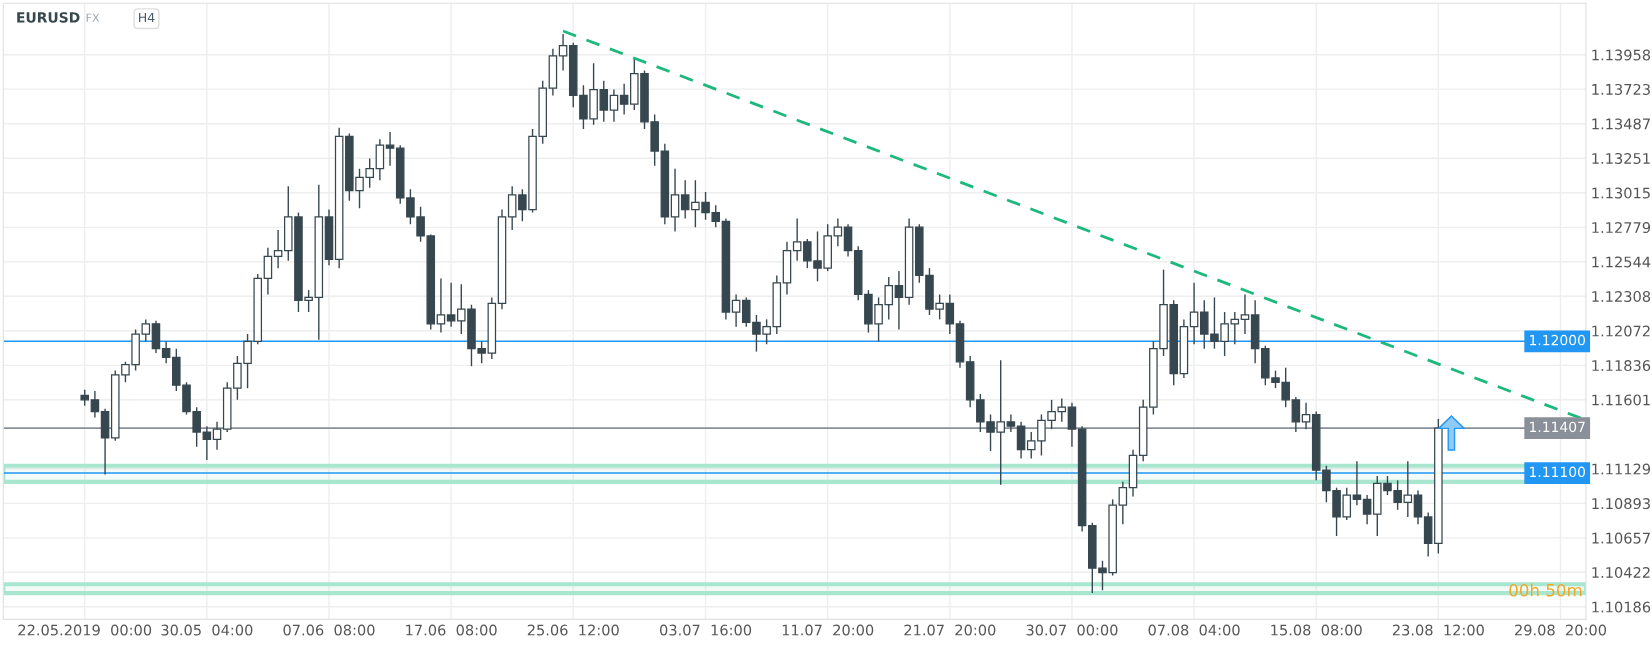 The image size is (1652, 652). I want to click on x-tick-label: 21.07 20:00, so click(950, 630).